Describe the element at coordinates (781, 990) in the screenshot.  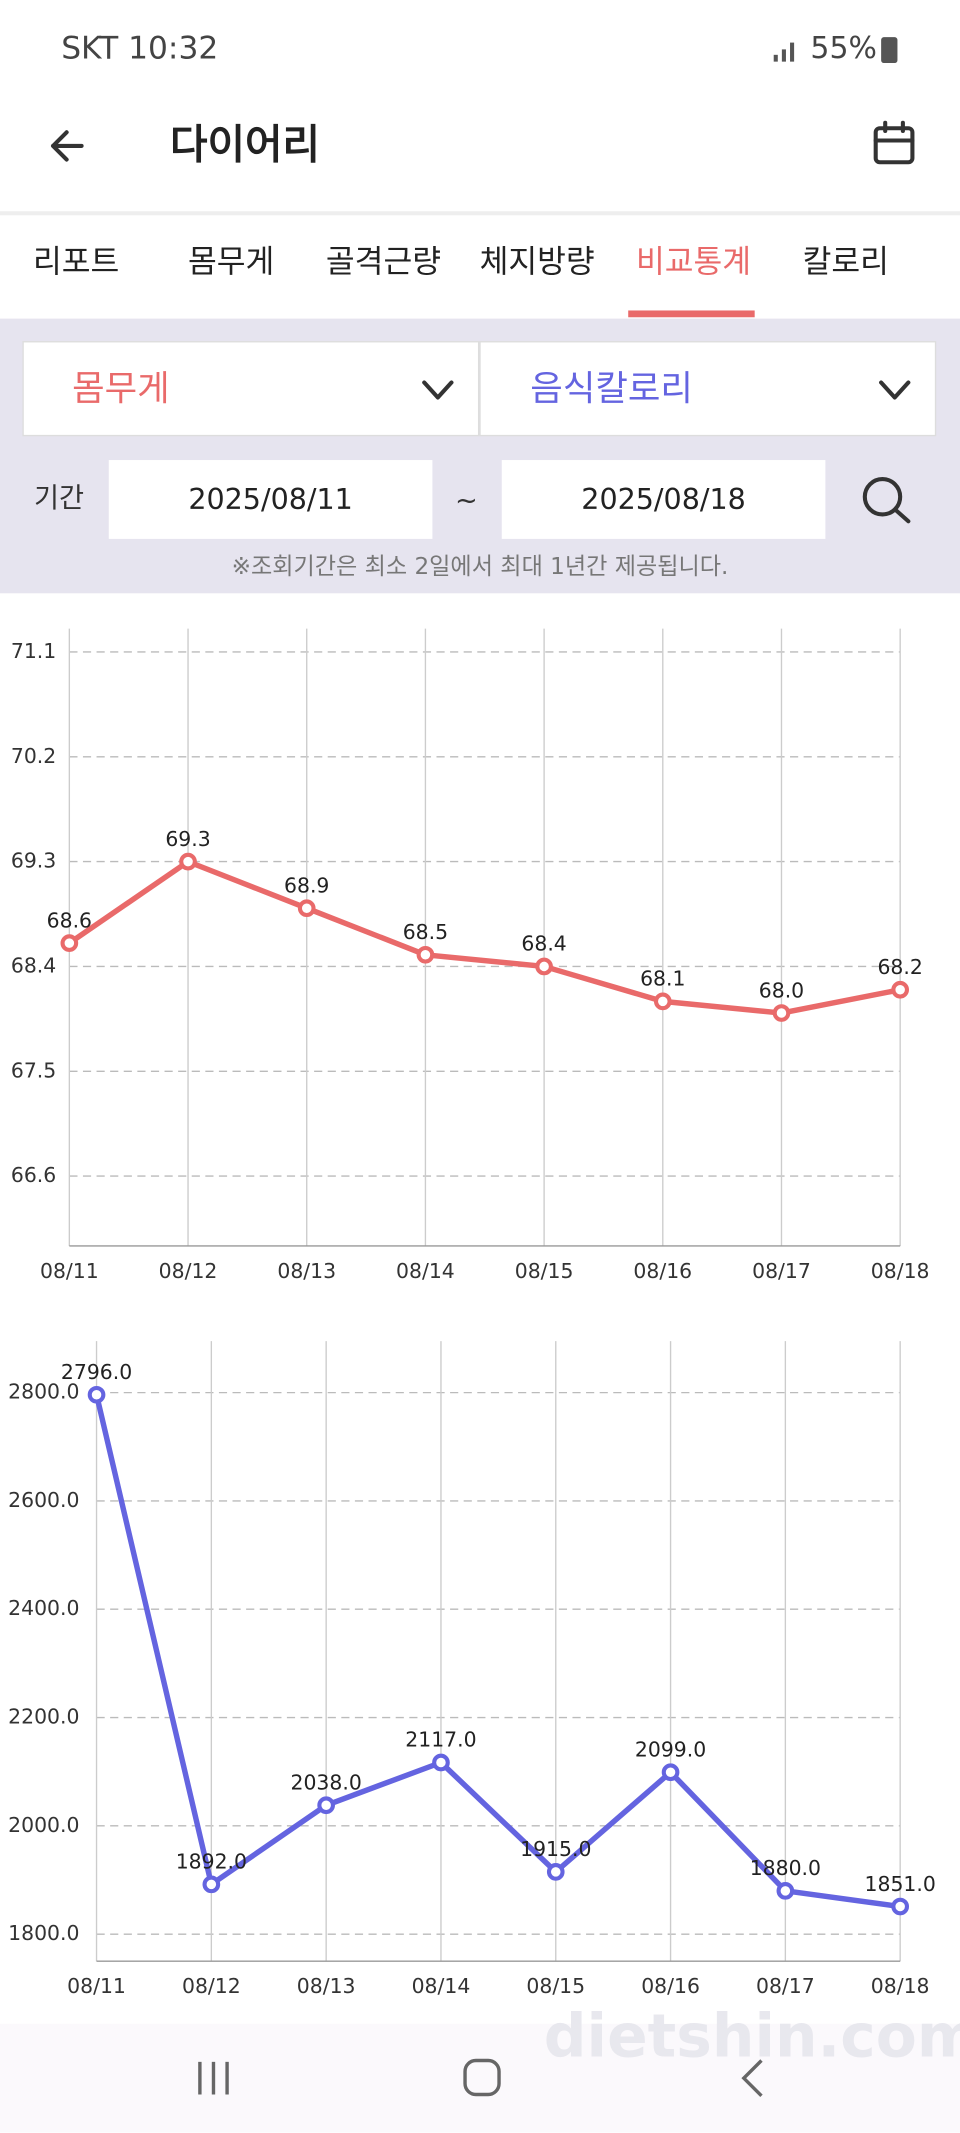
I see `value-label: 68.0` at that location.